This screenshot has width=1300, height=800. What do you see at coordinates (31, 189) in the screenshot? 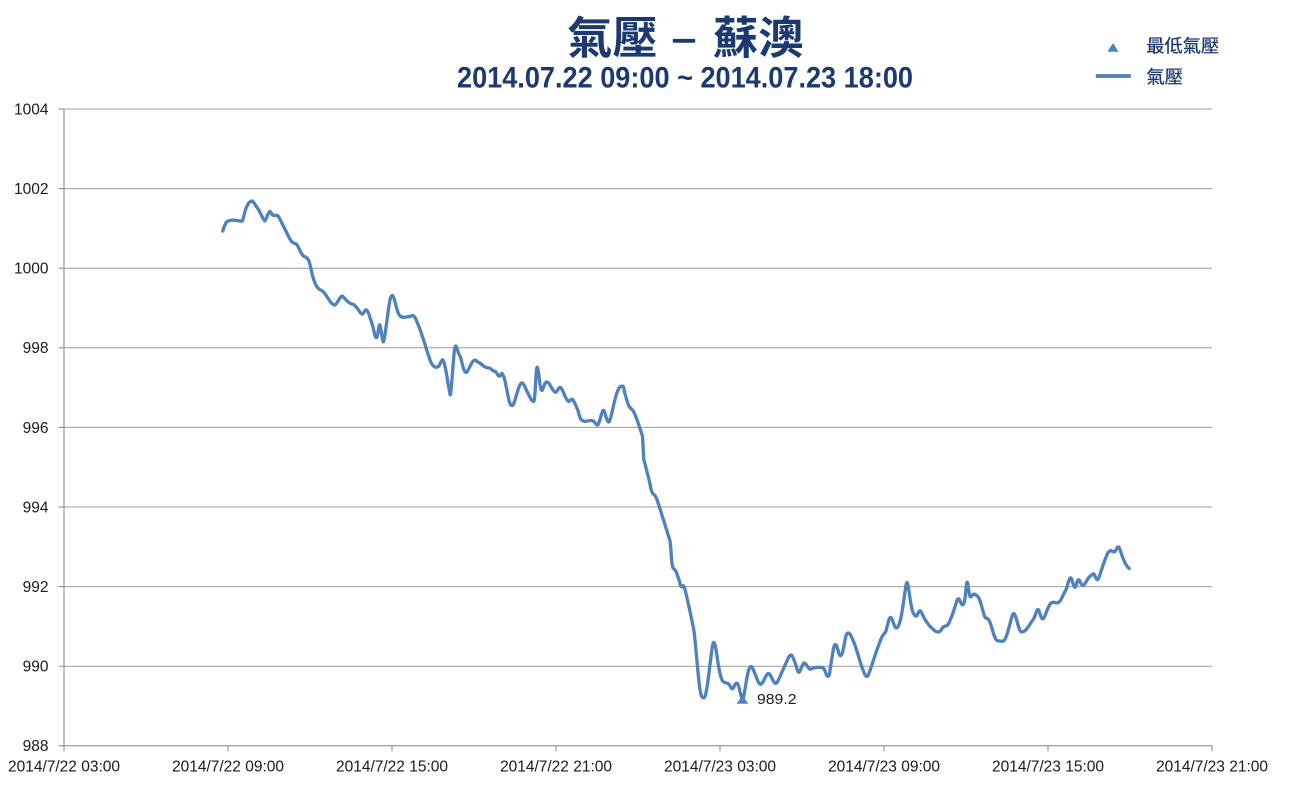
I see `svg-text: 1002` at bounding box center [31, 189].